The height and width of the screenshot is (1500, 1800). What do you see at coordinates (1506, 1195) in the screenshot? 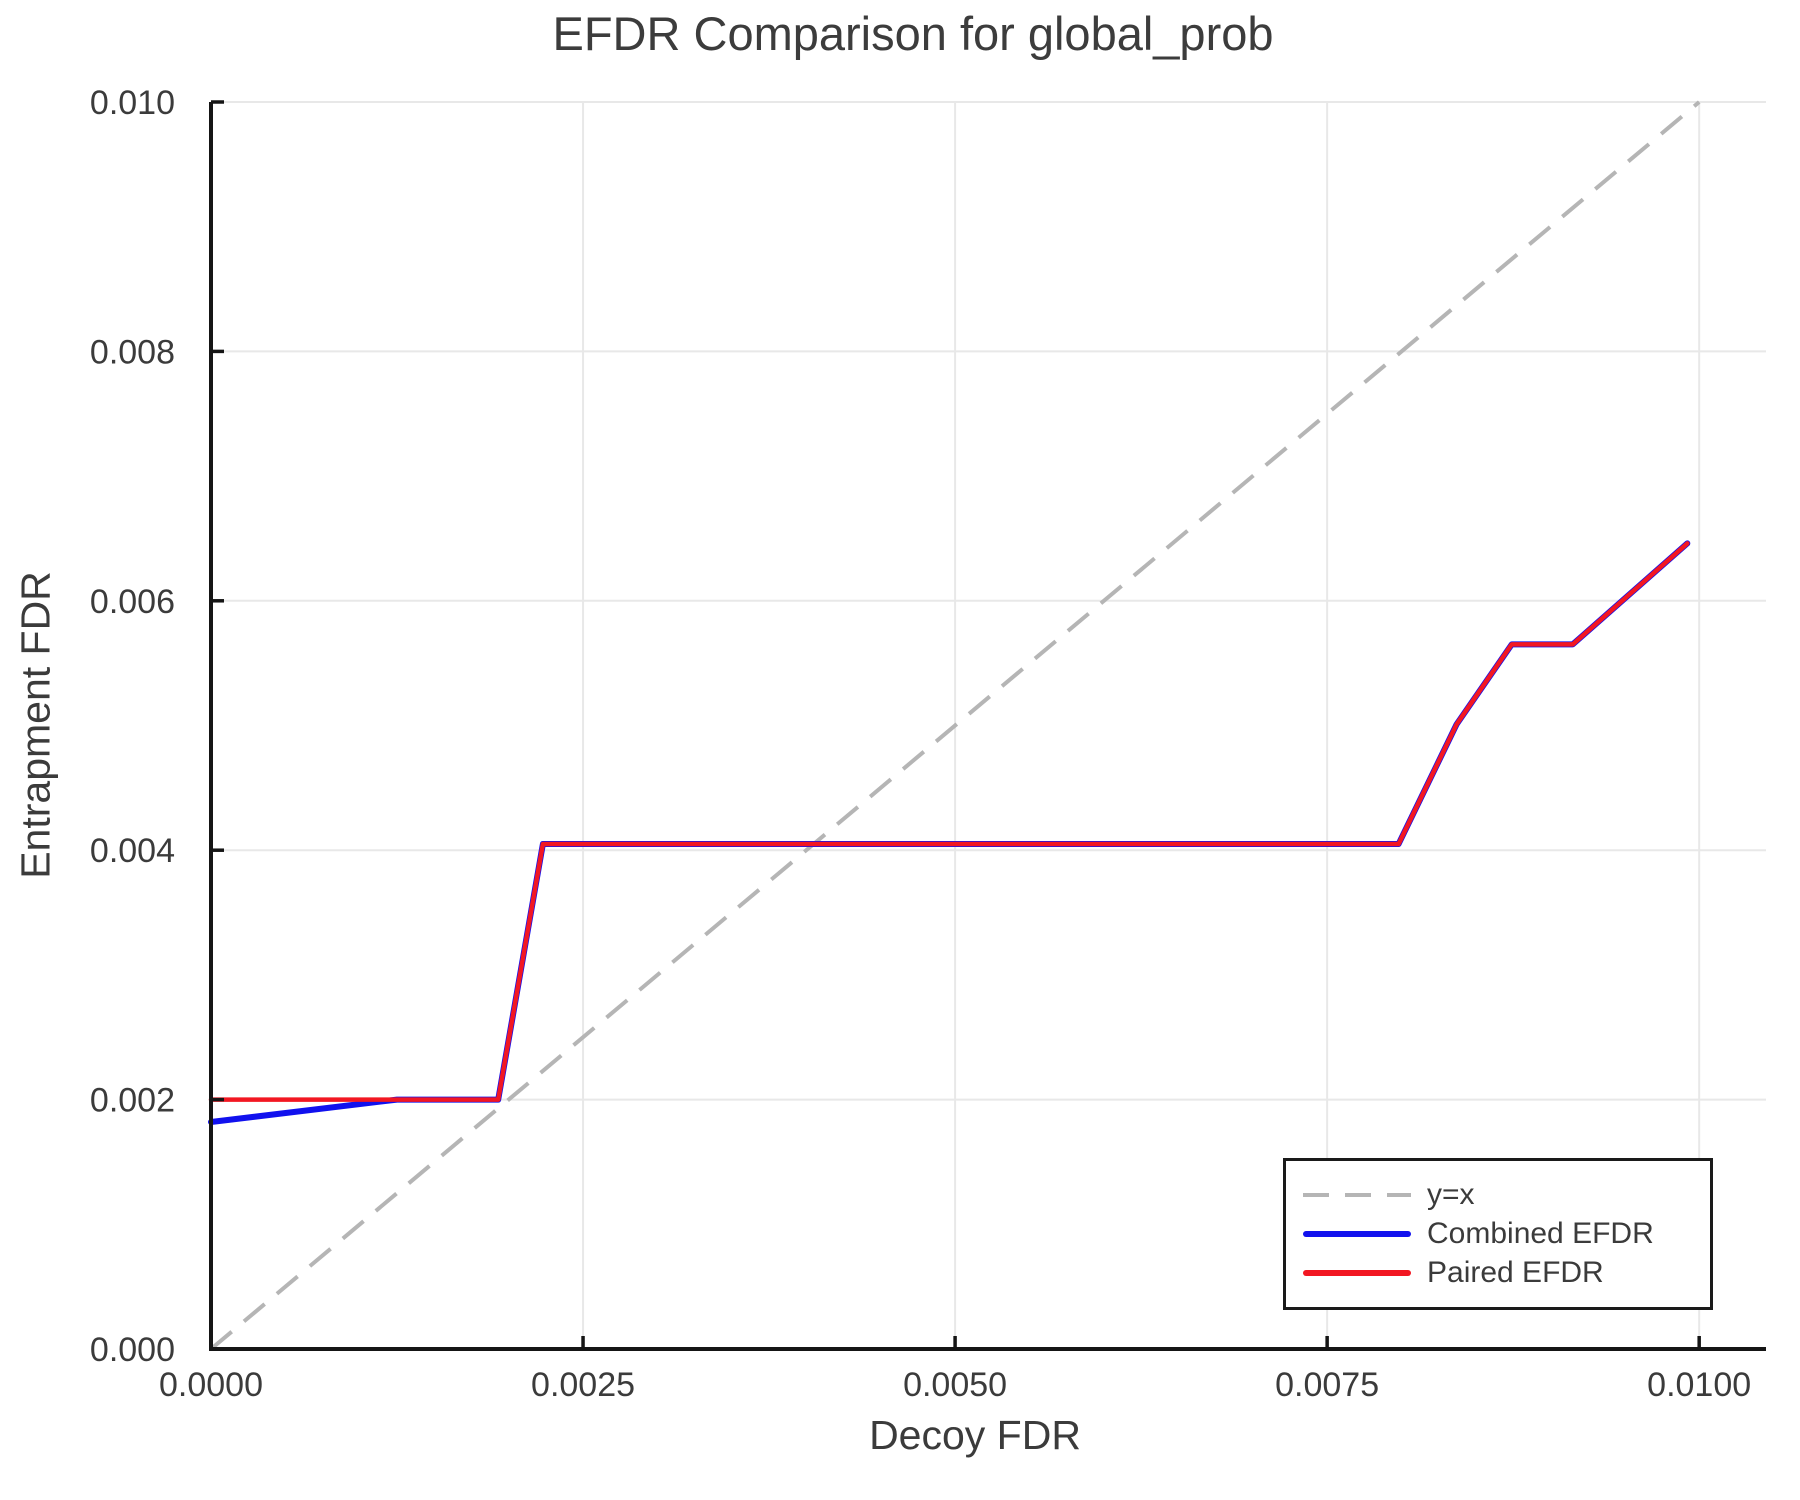
I see `legend-item-yx: y=x` at bounding box center [1506, 1195].